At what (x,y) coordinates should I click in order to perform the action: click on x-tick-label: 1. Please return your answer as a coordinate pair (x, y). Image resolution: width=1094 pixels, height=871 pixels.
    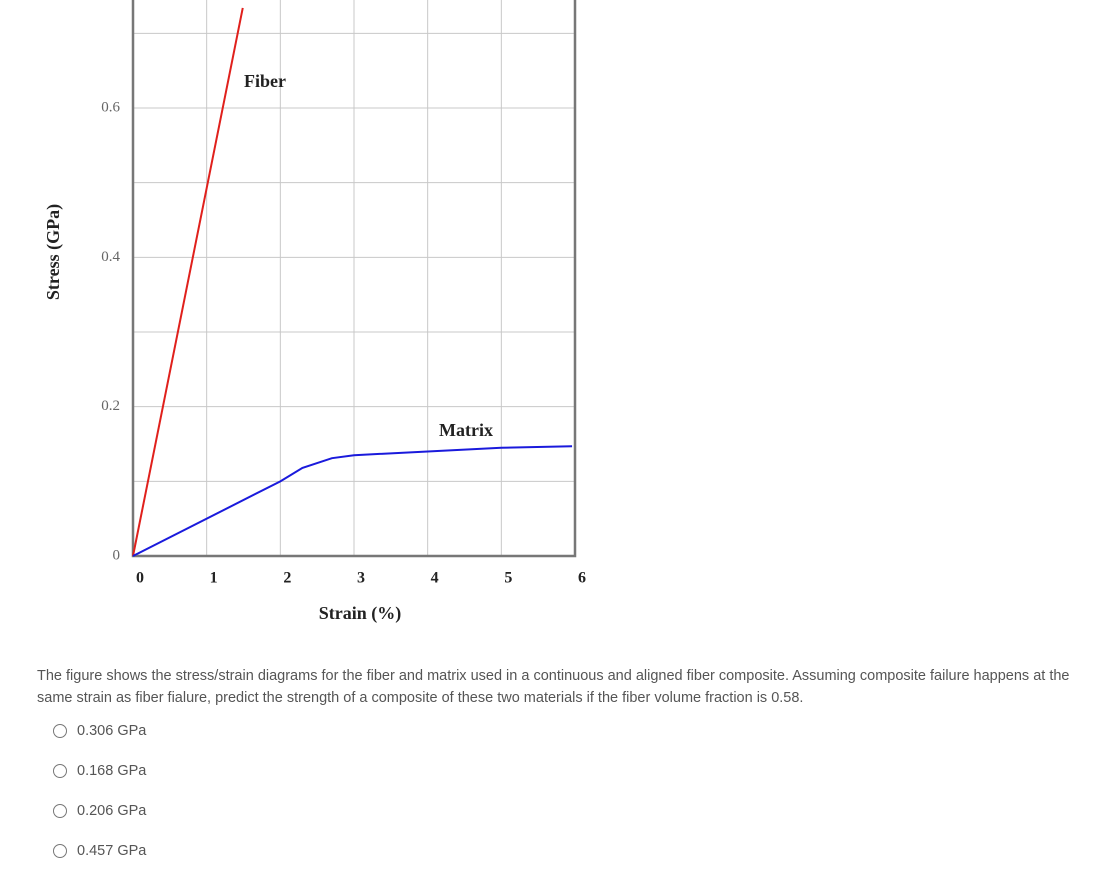
    Looking at the image, I should click on (214, 578).